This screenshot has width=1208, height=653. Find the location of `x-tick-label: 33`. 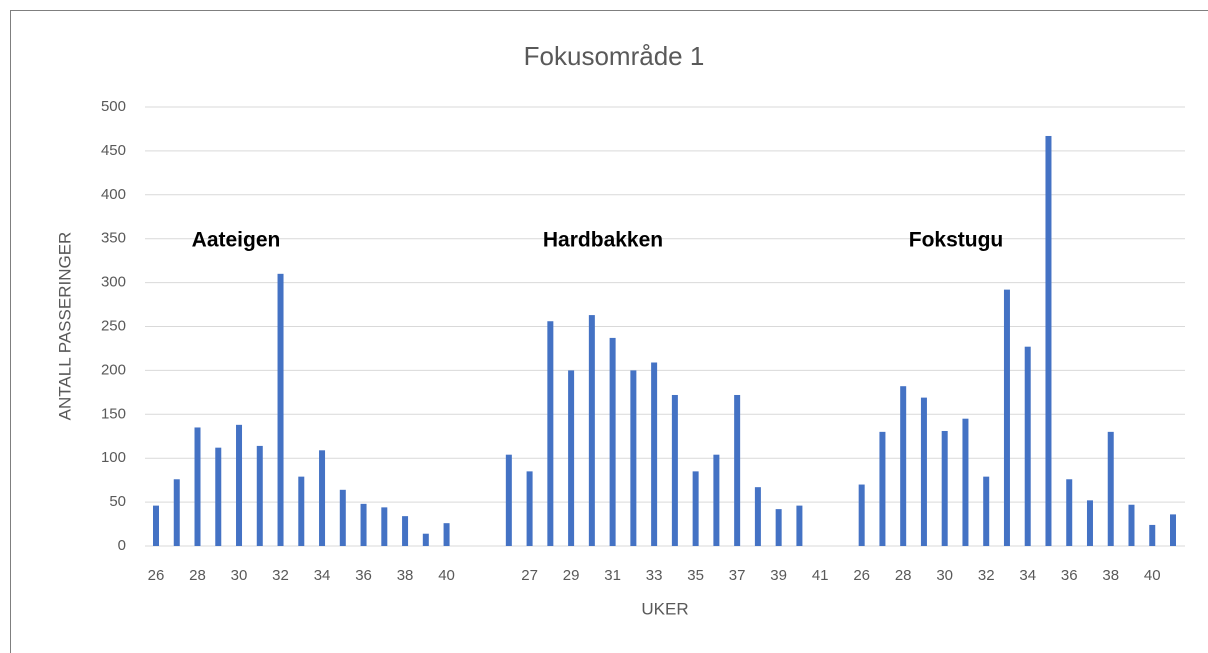

x-tick-label: 33 is located at coordinates (654, 575).